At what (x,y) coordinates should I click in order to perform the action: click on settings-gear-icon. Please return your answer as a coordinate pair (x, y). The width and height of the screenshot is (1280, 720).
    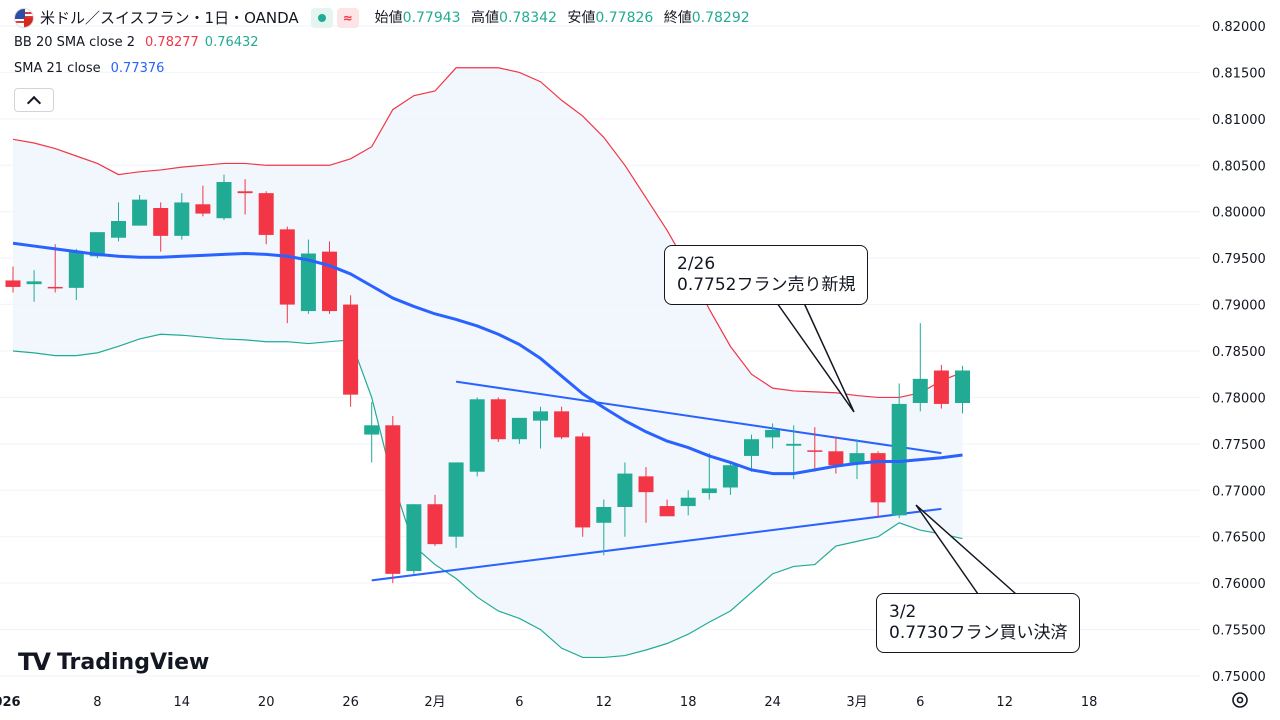
    Looking at the image, I should click on (1240, 700).